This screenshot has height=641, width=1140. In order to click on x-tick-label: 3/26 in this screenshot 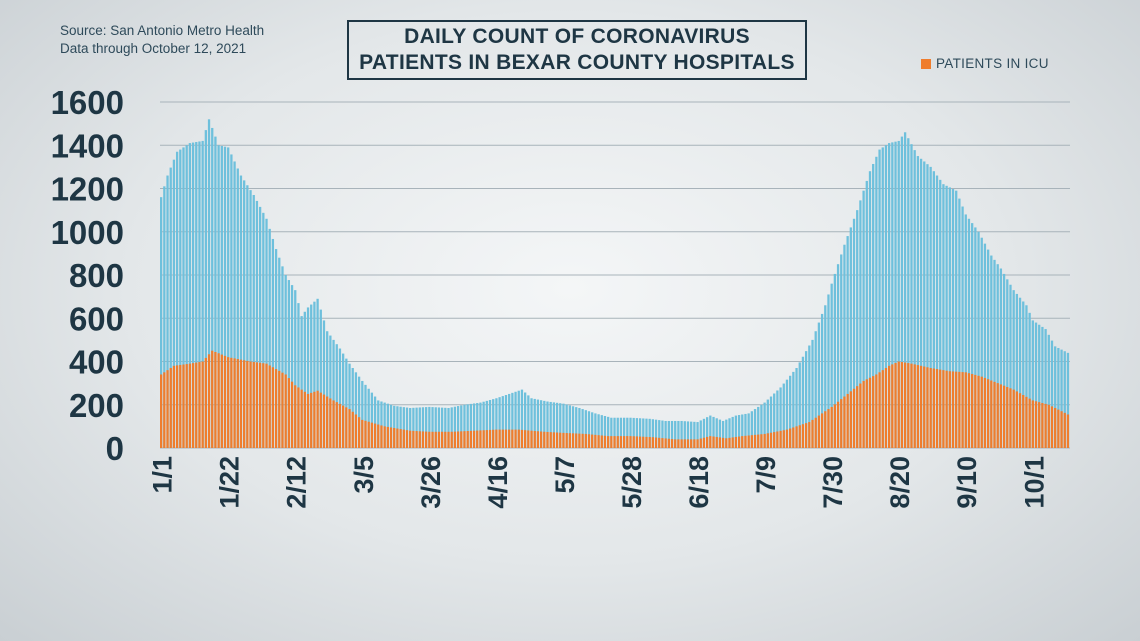, I will do `click(431, 482)`.